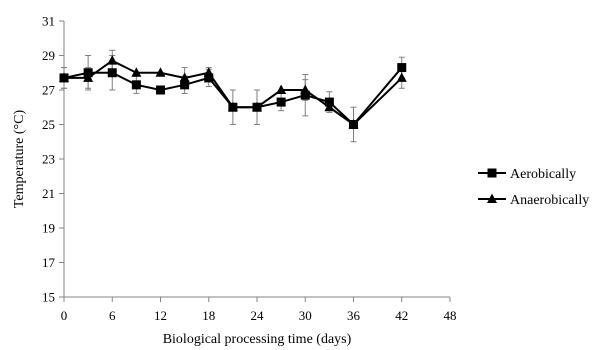 This screenshot has height=350, width=614. I want to click on y-axis-title: Temperature (°C), so click(19, 159).